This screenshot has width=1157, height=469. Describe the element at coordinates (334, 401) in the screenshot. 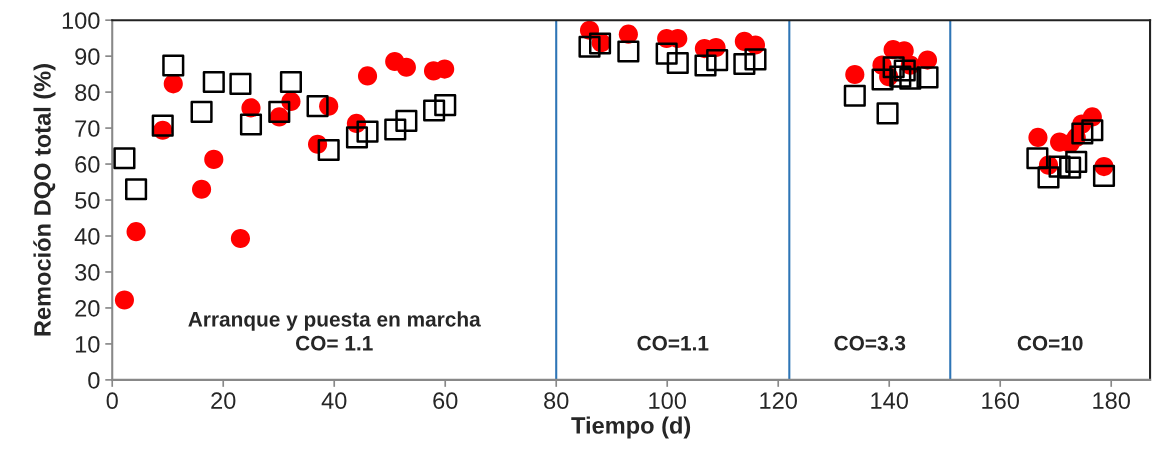

I see `x-tick-label: 40` at that location.